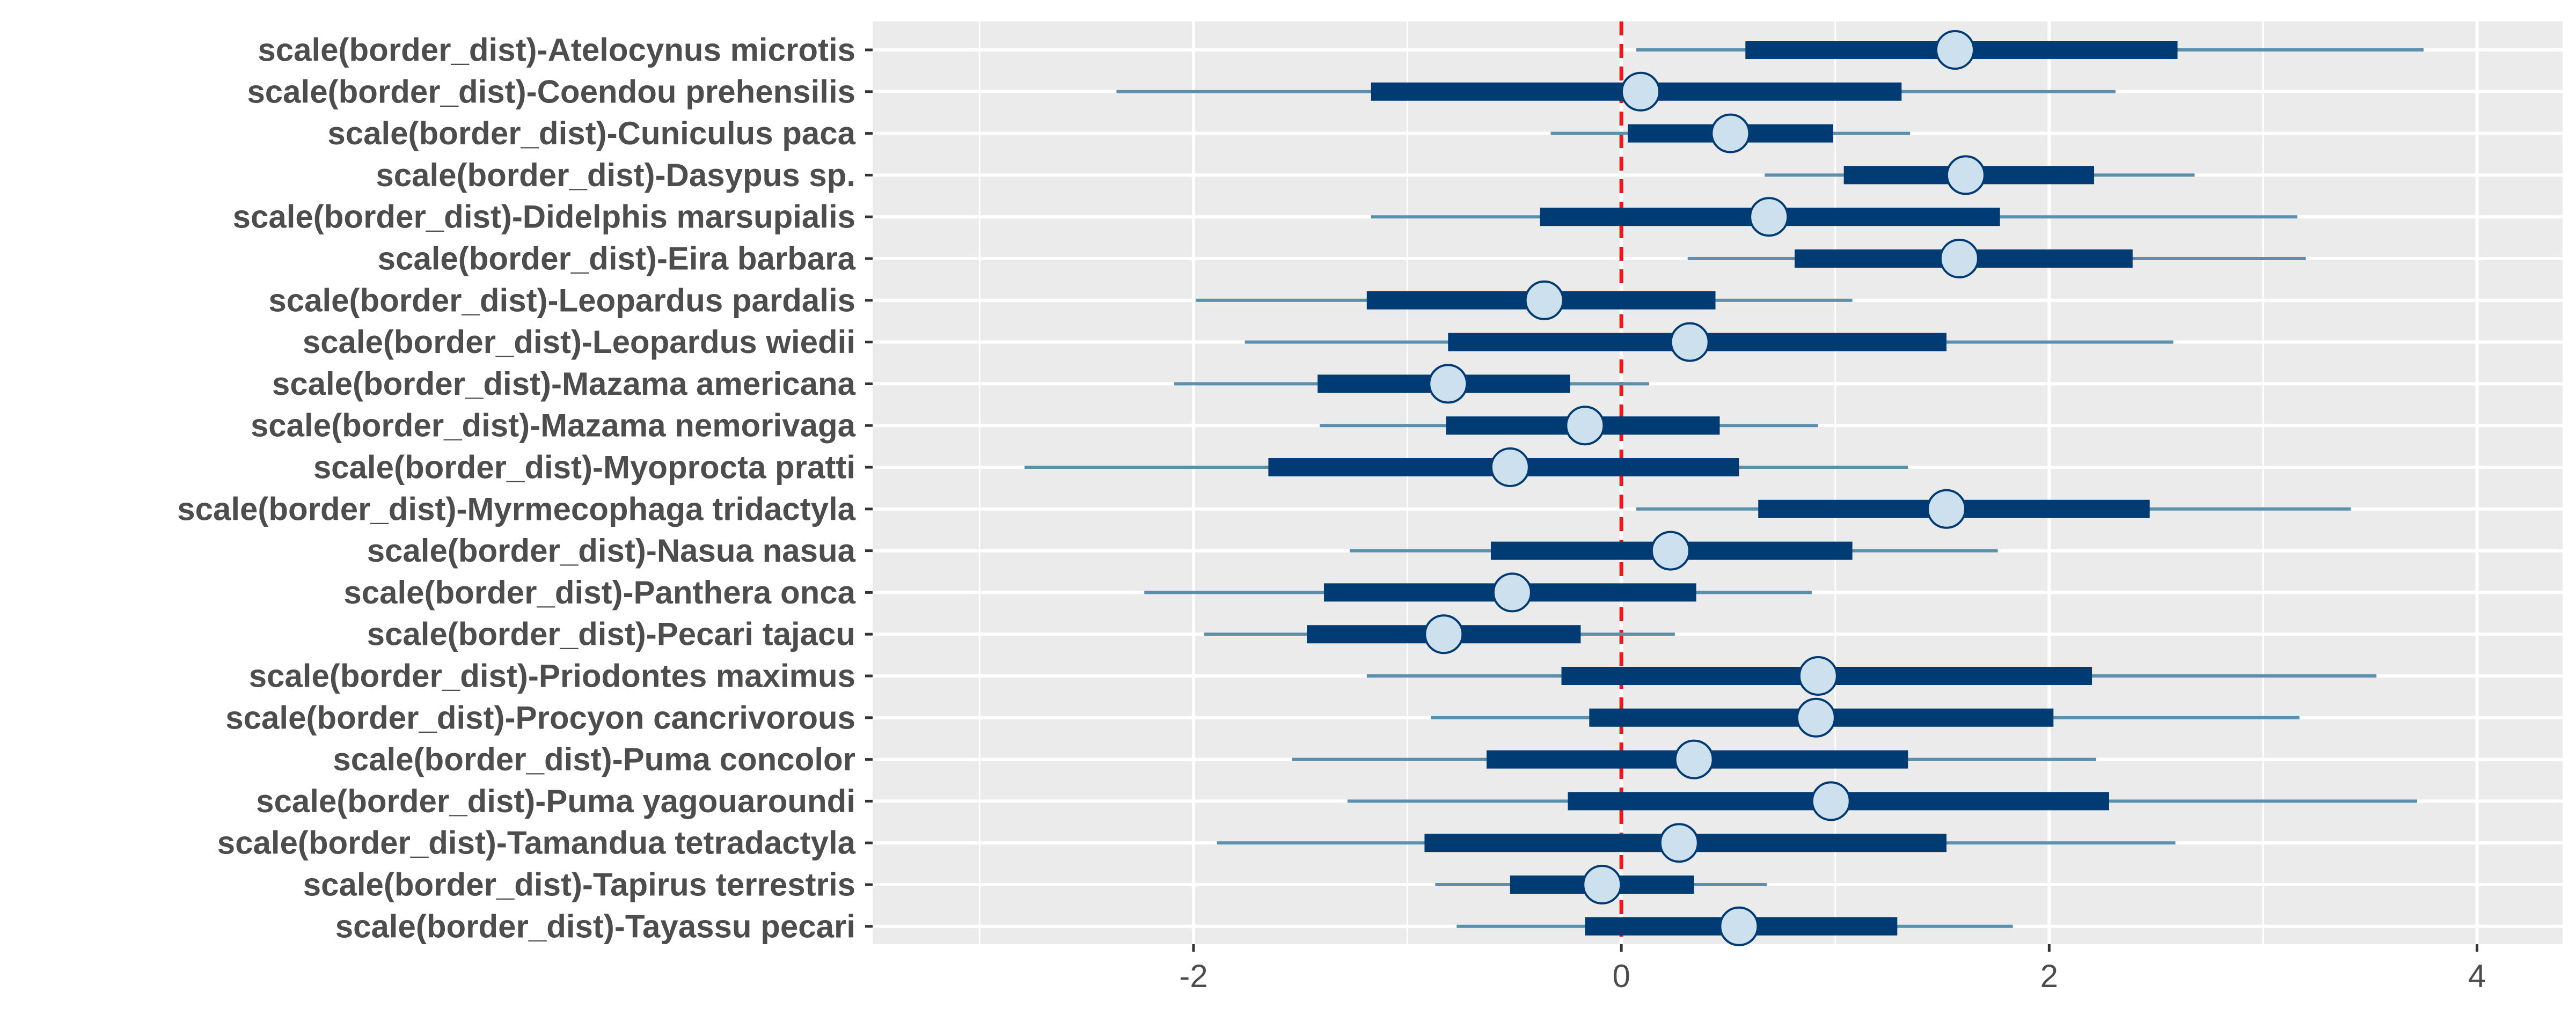 This screenshot has width=2576, height=1030. Describe the element at coordinates (2477, 976) in the screenshot. I see `x-tick-label: 4` at that location.